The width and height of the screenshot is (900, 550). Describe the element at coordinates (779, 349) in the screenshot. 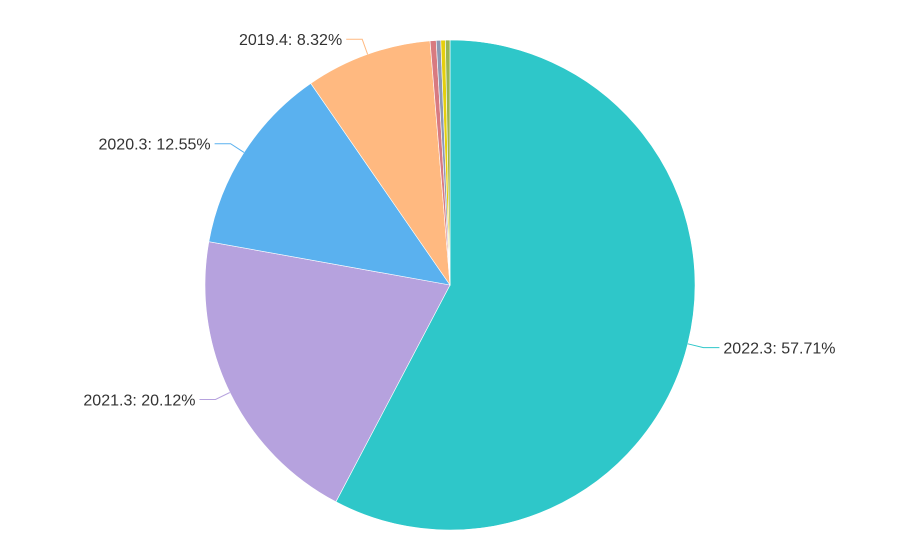

I see `slice-label: 2022.3: 57.71%` at that location.